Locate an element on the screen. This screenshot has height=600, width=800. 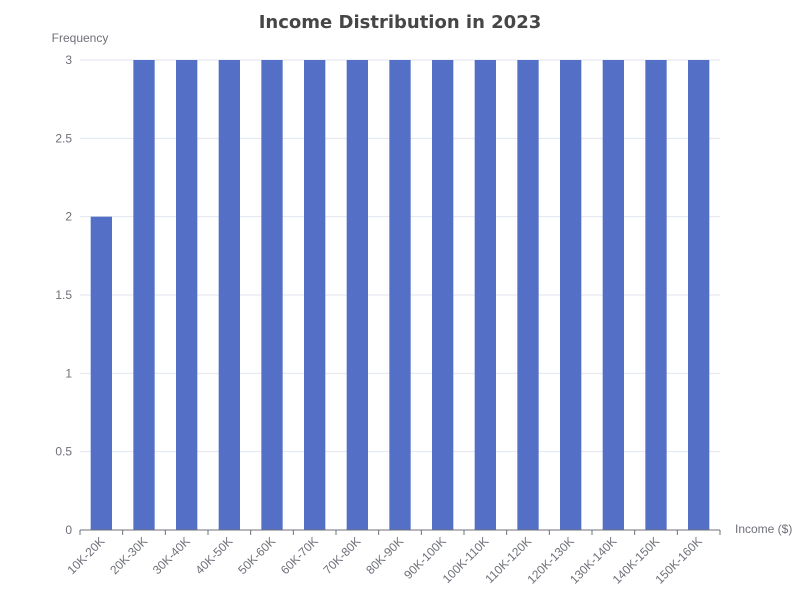
y-tick-label: 1.5 is located at coordinates (63, 295).